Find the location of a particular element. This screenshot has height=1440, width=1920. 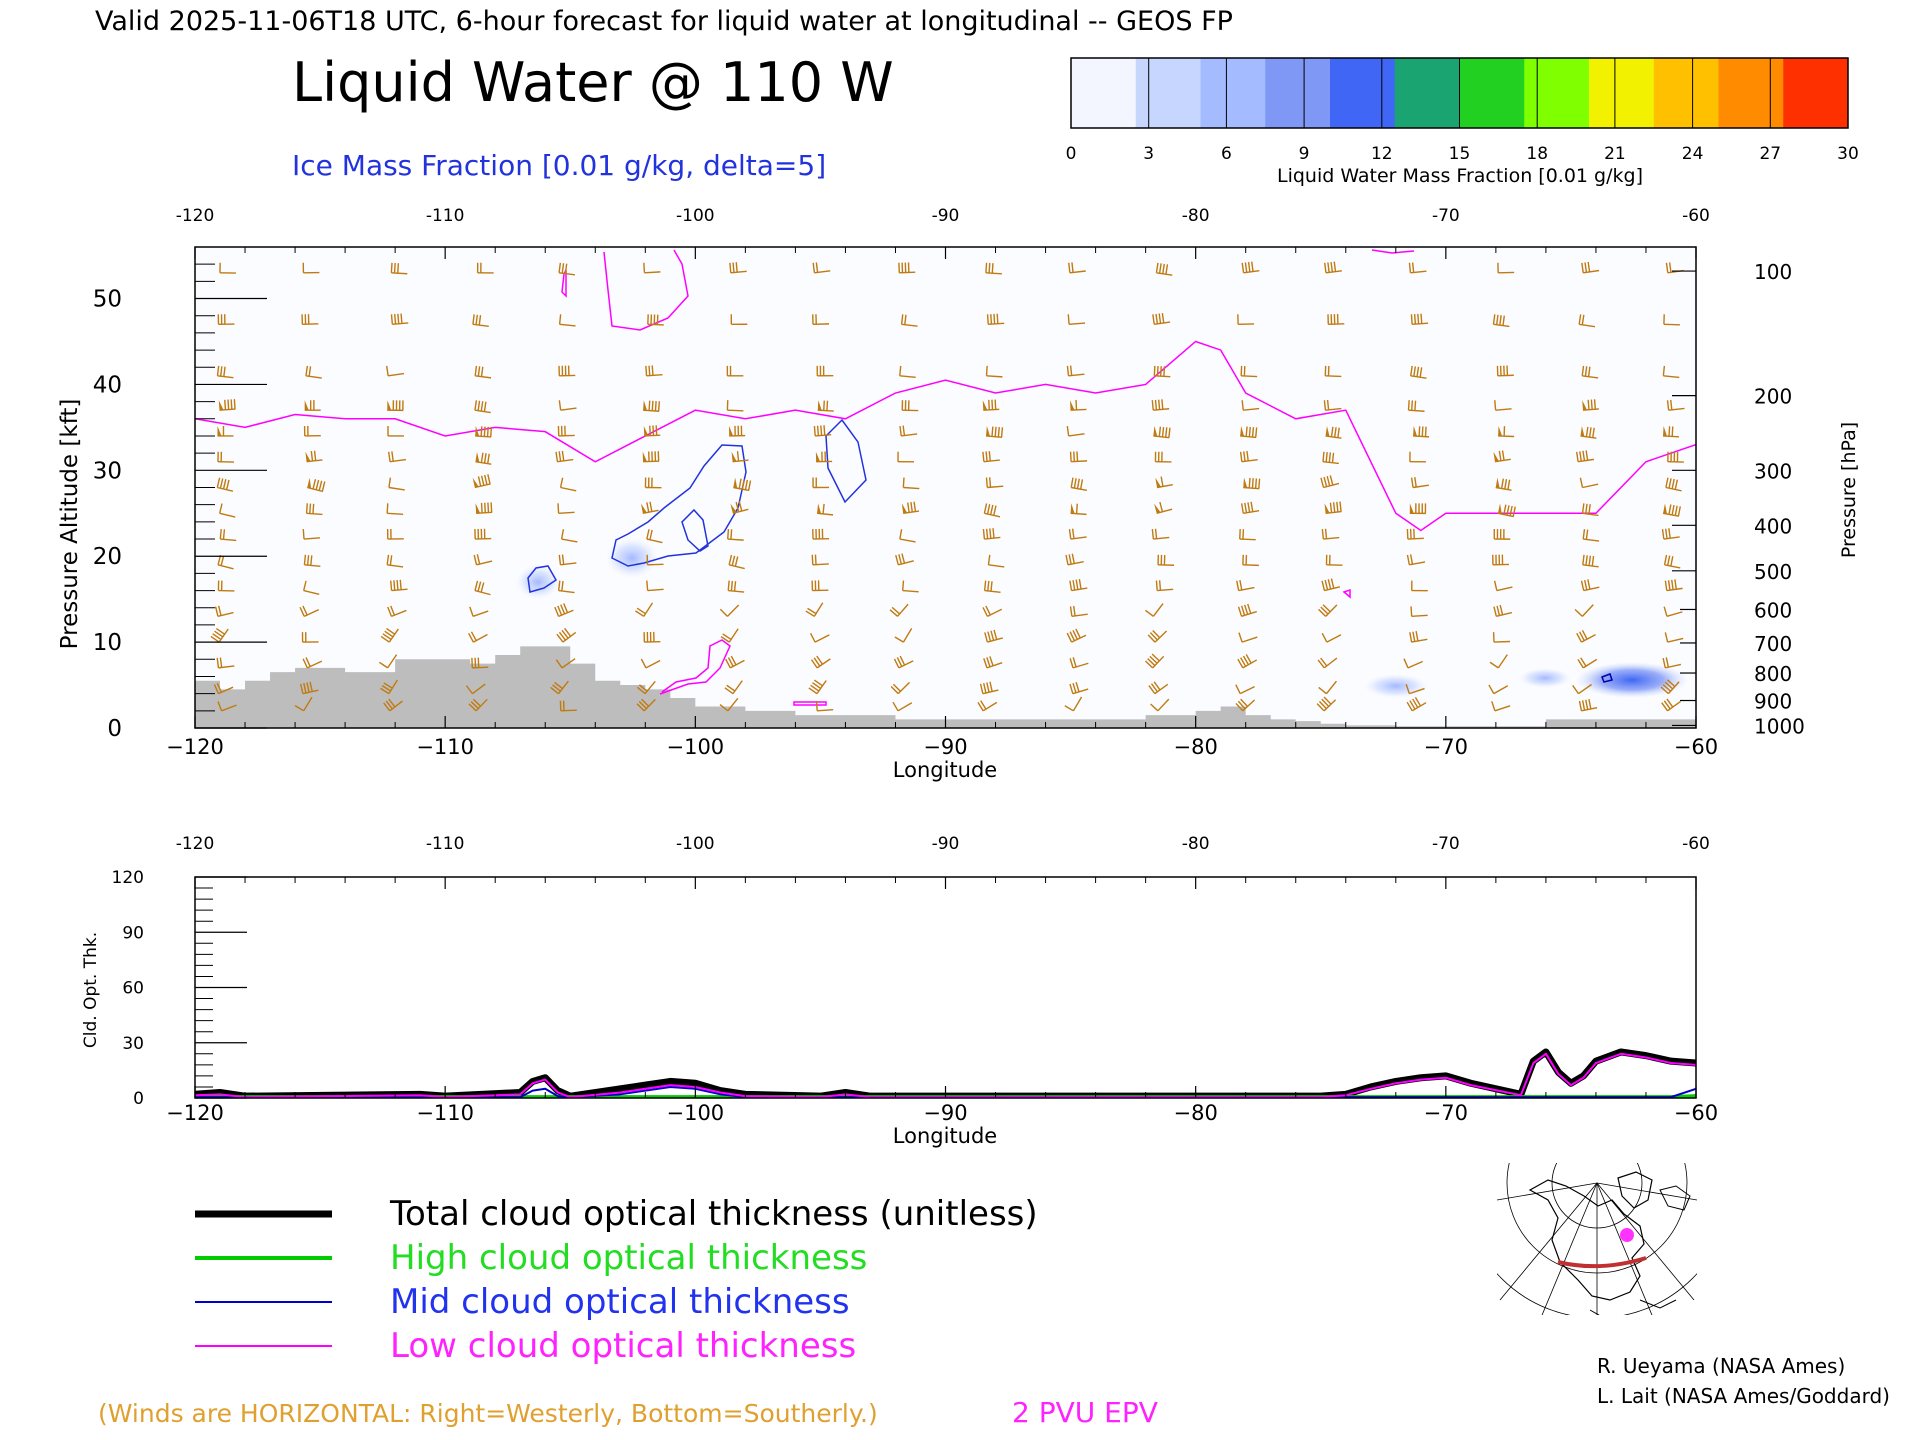

y-tick-label: 30 is located at coordinates (133, 1044).